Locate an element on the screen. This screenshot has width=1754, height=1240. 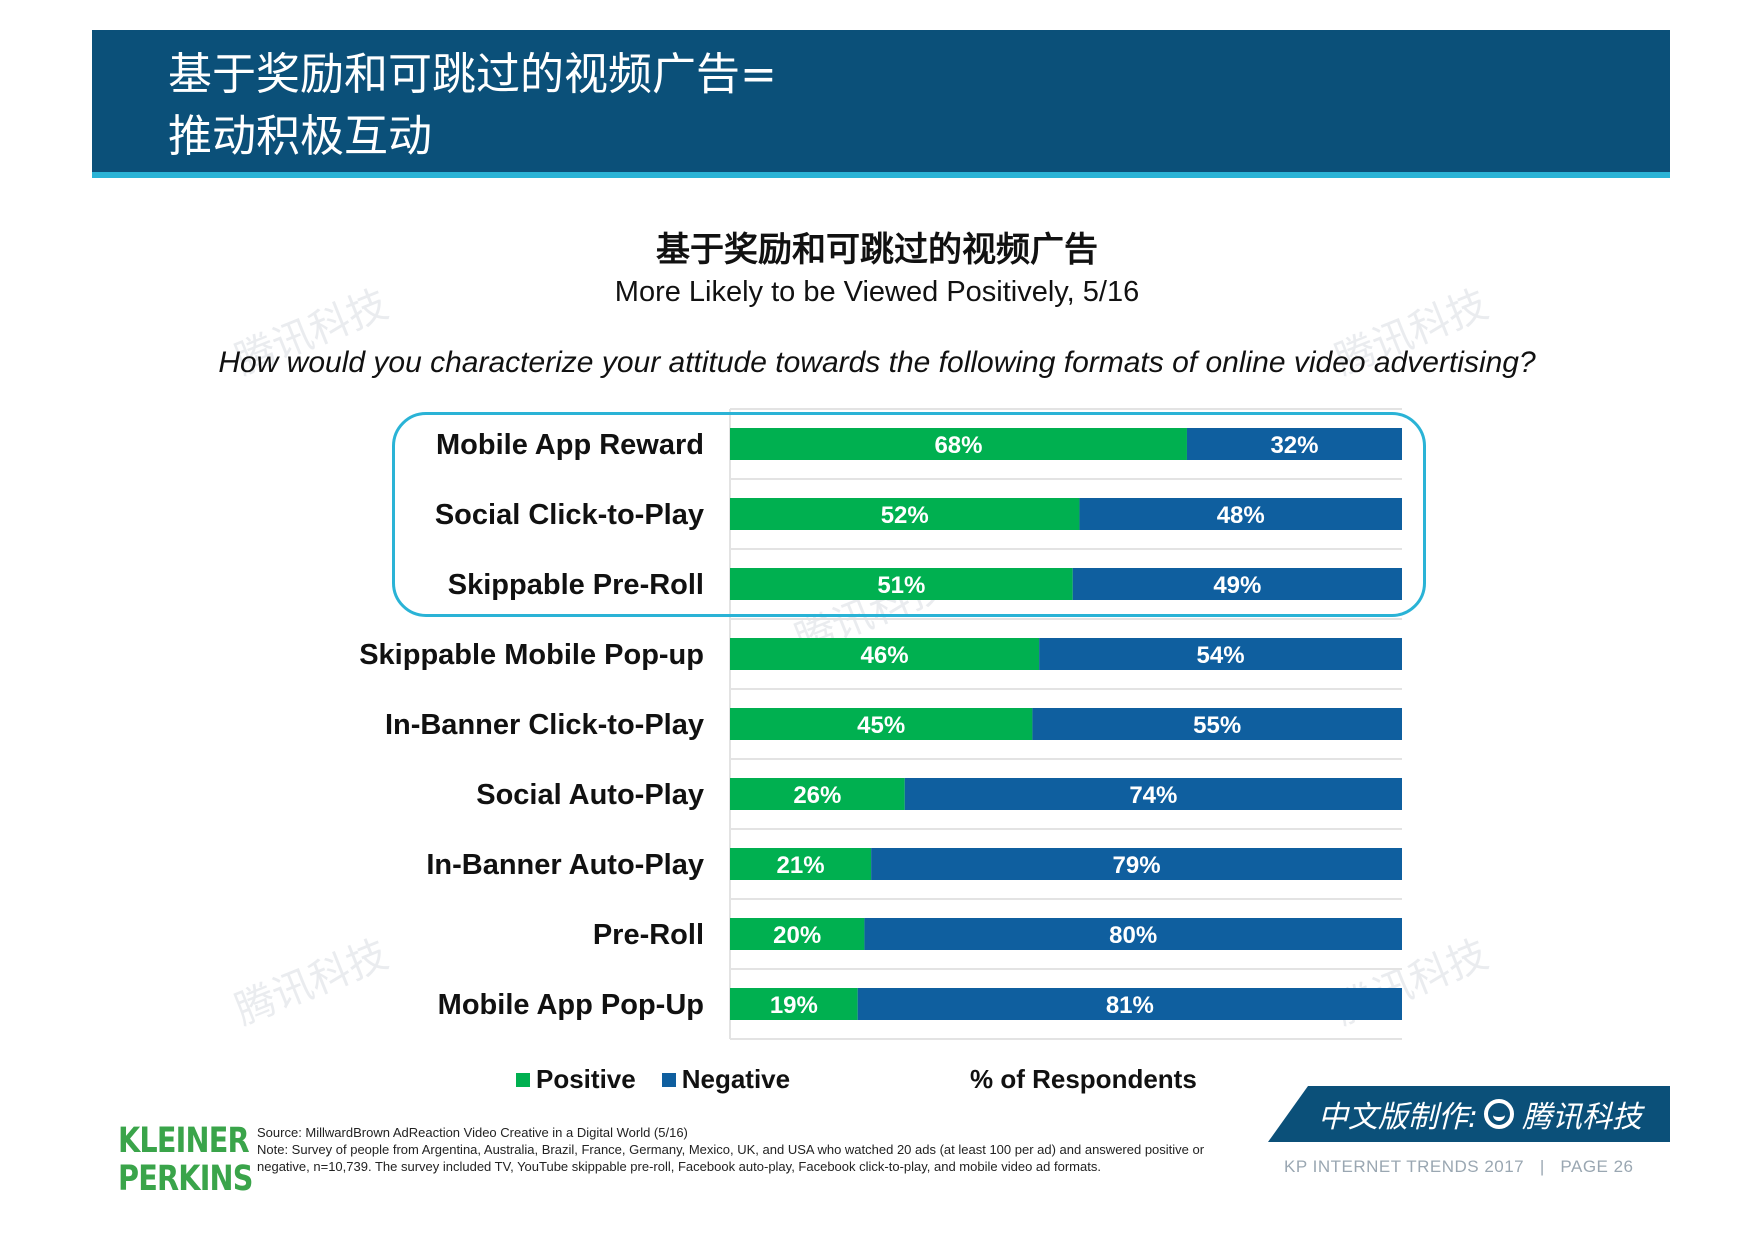
data-label-positive: 20% is located at coordinates (797, 935).